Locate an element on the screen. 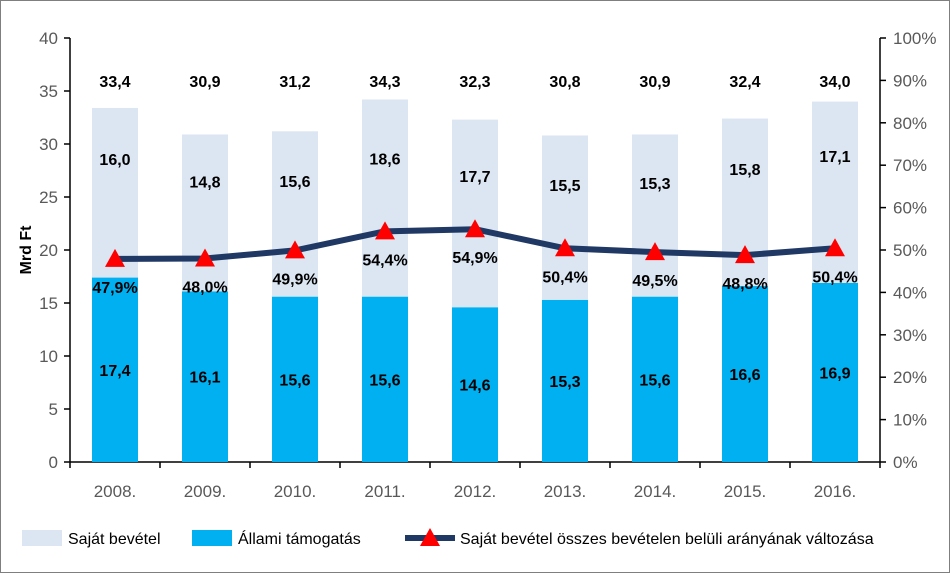 The height and width of the screenshot is (573, 950). y-tick-label: 15 is located at coordinates (48, 303).